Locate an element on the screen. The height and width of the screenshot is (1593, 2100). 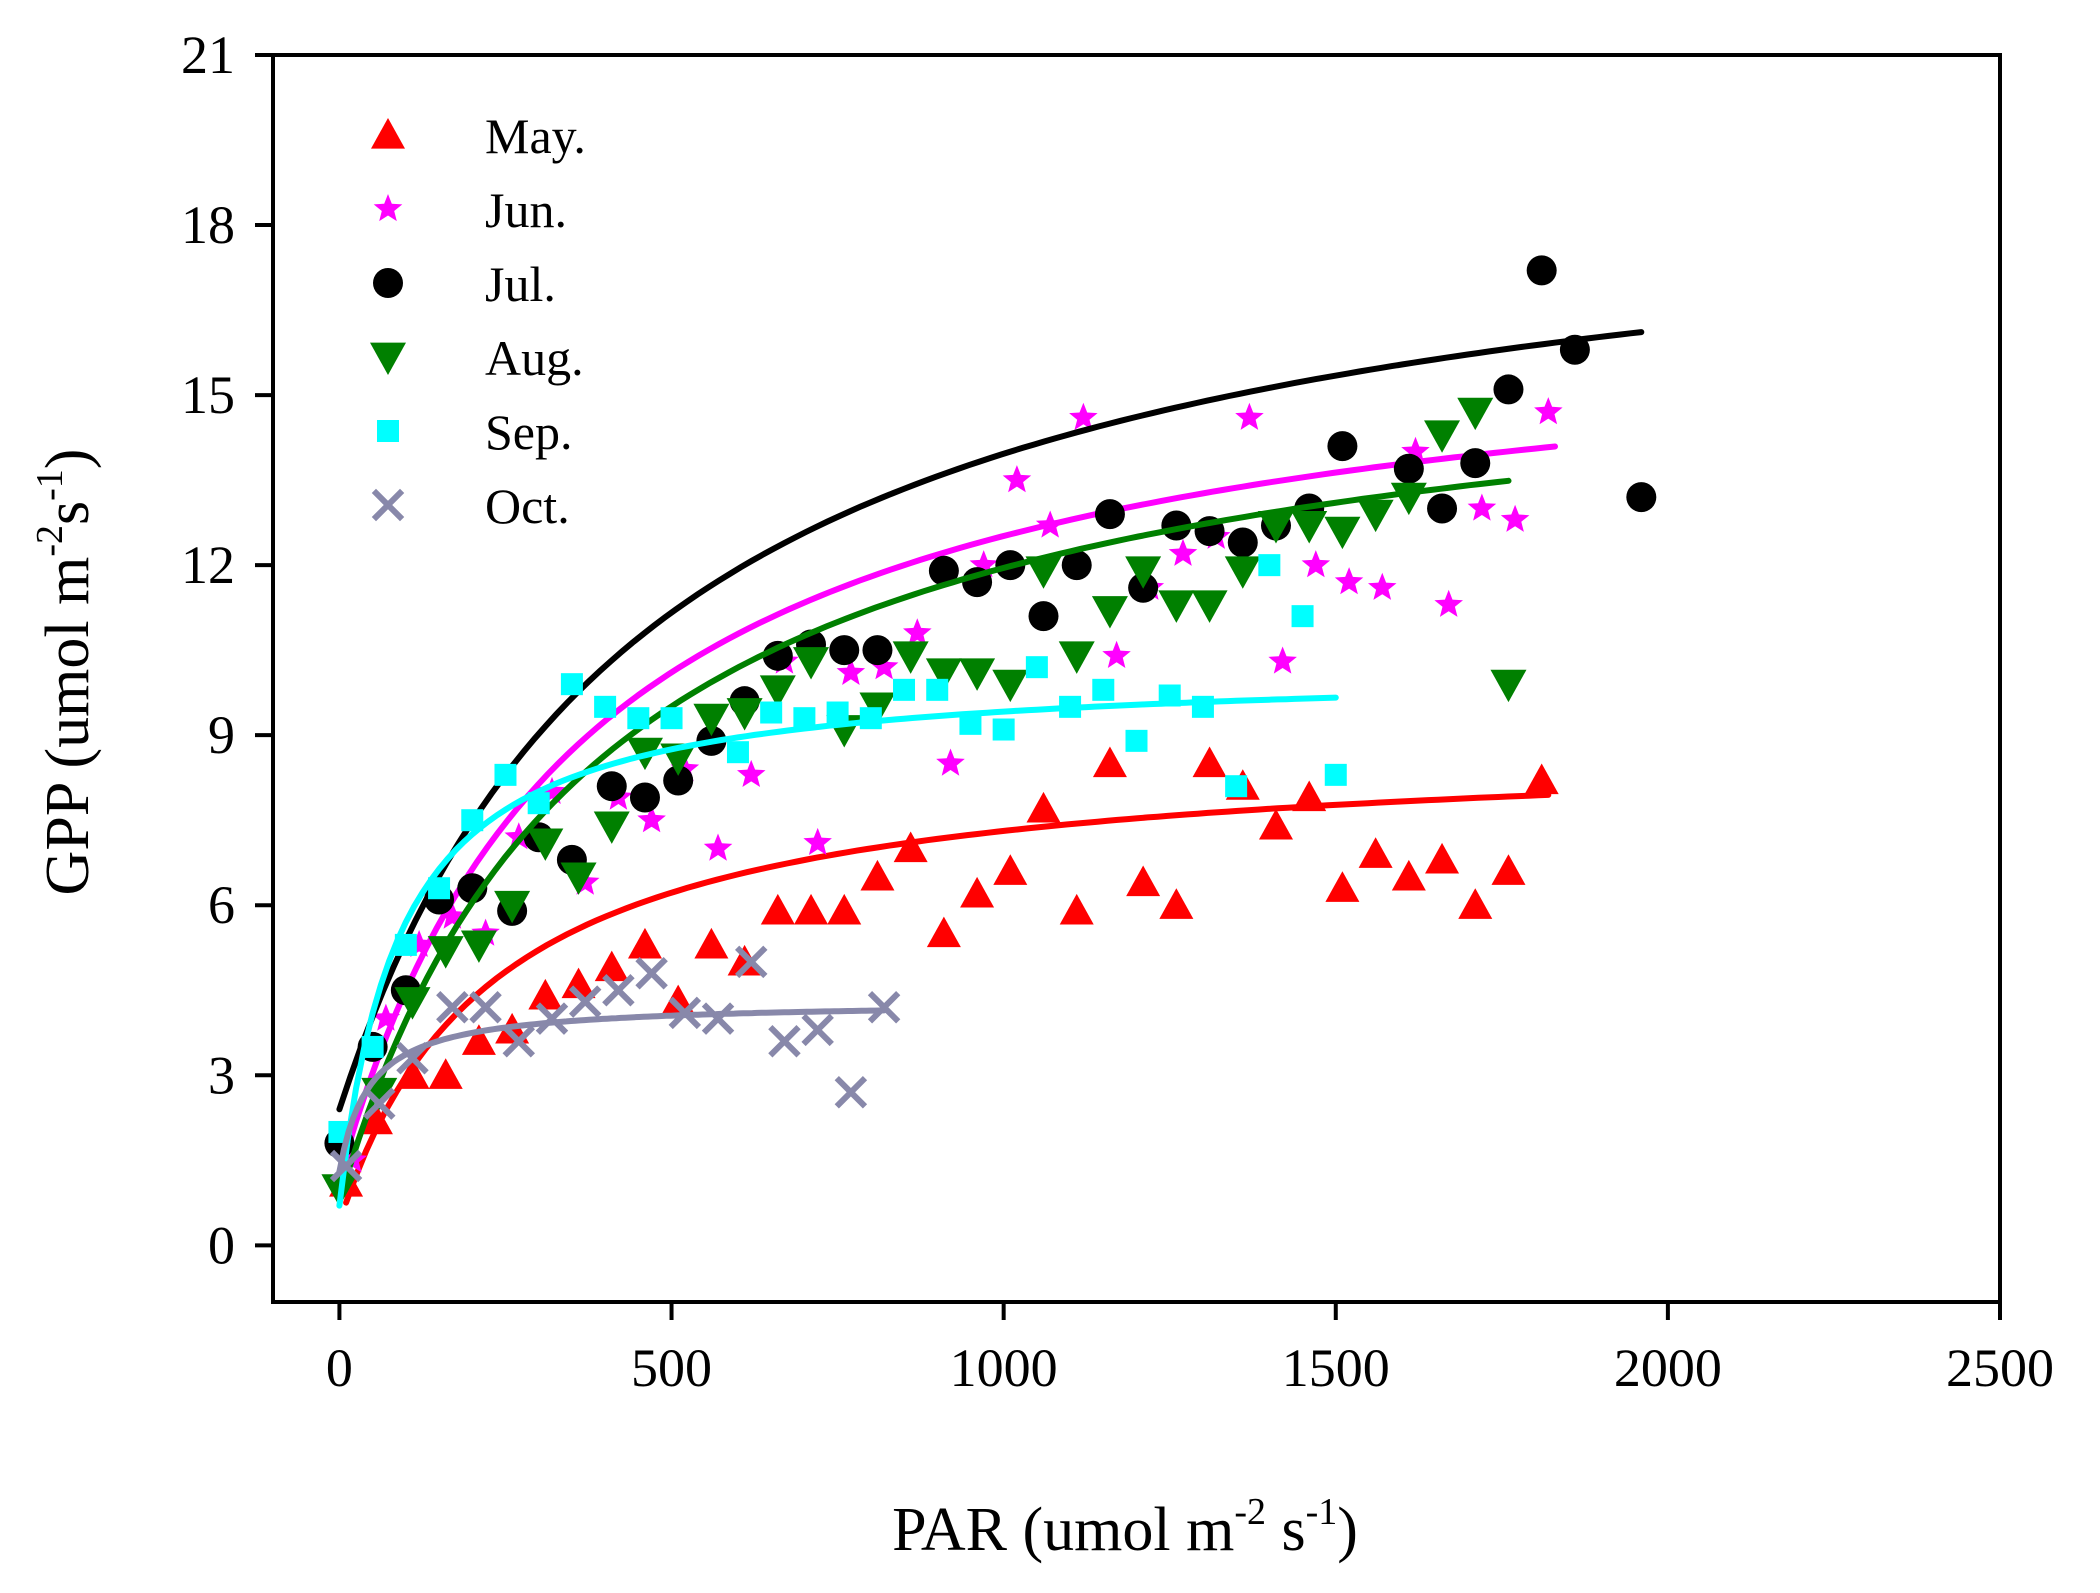
legend-label-oct: Oct. is located at coordinates (527, 506).